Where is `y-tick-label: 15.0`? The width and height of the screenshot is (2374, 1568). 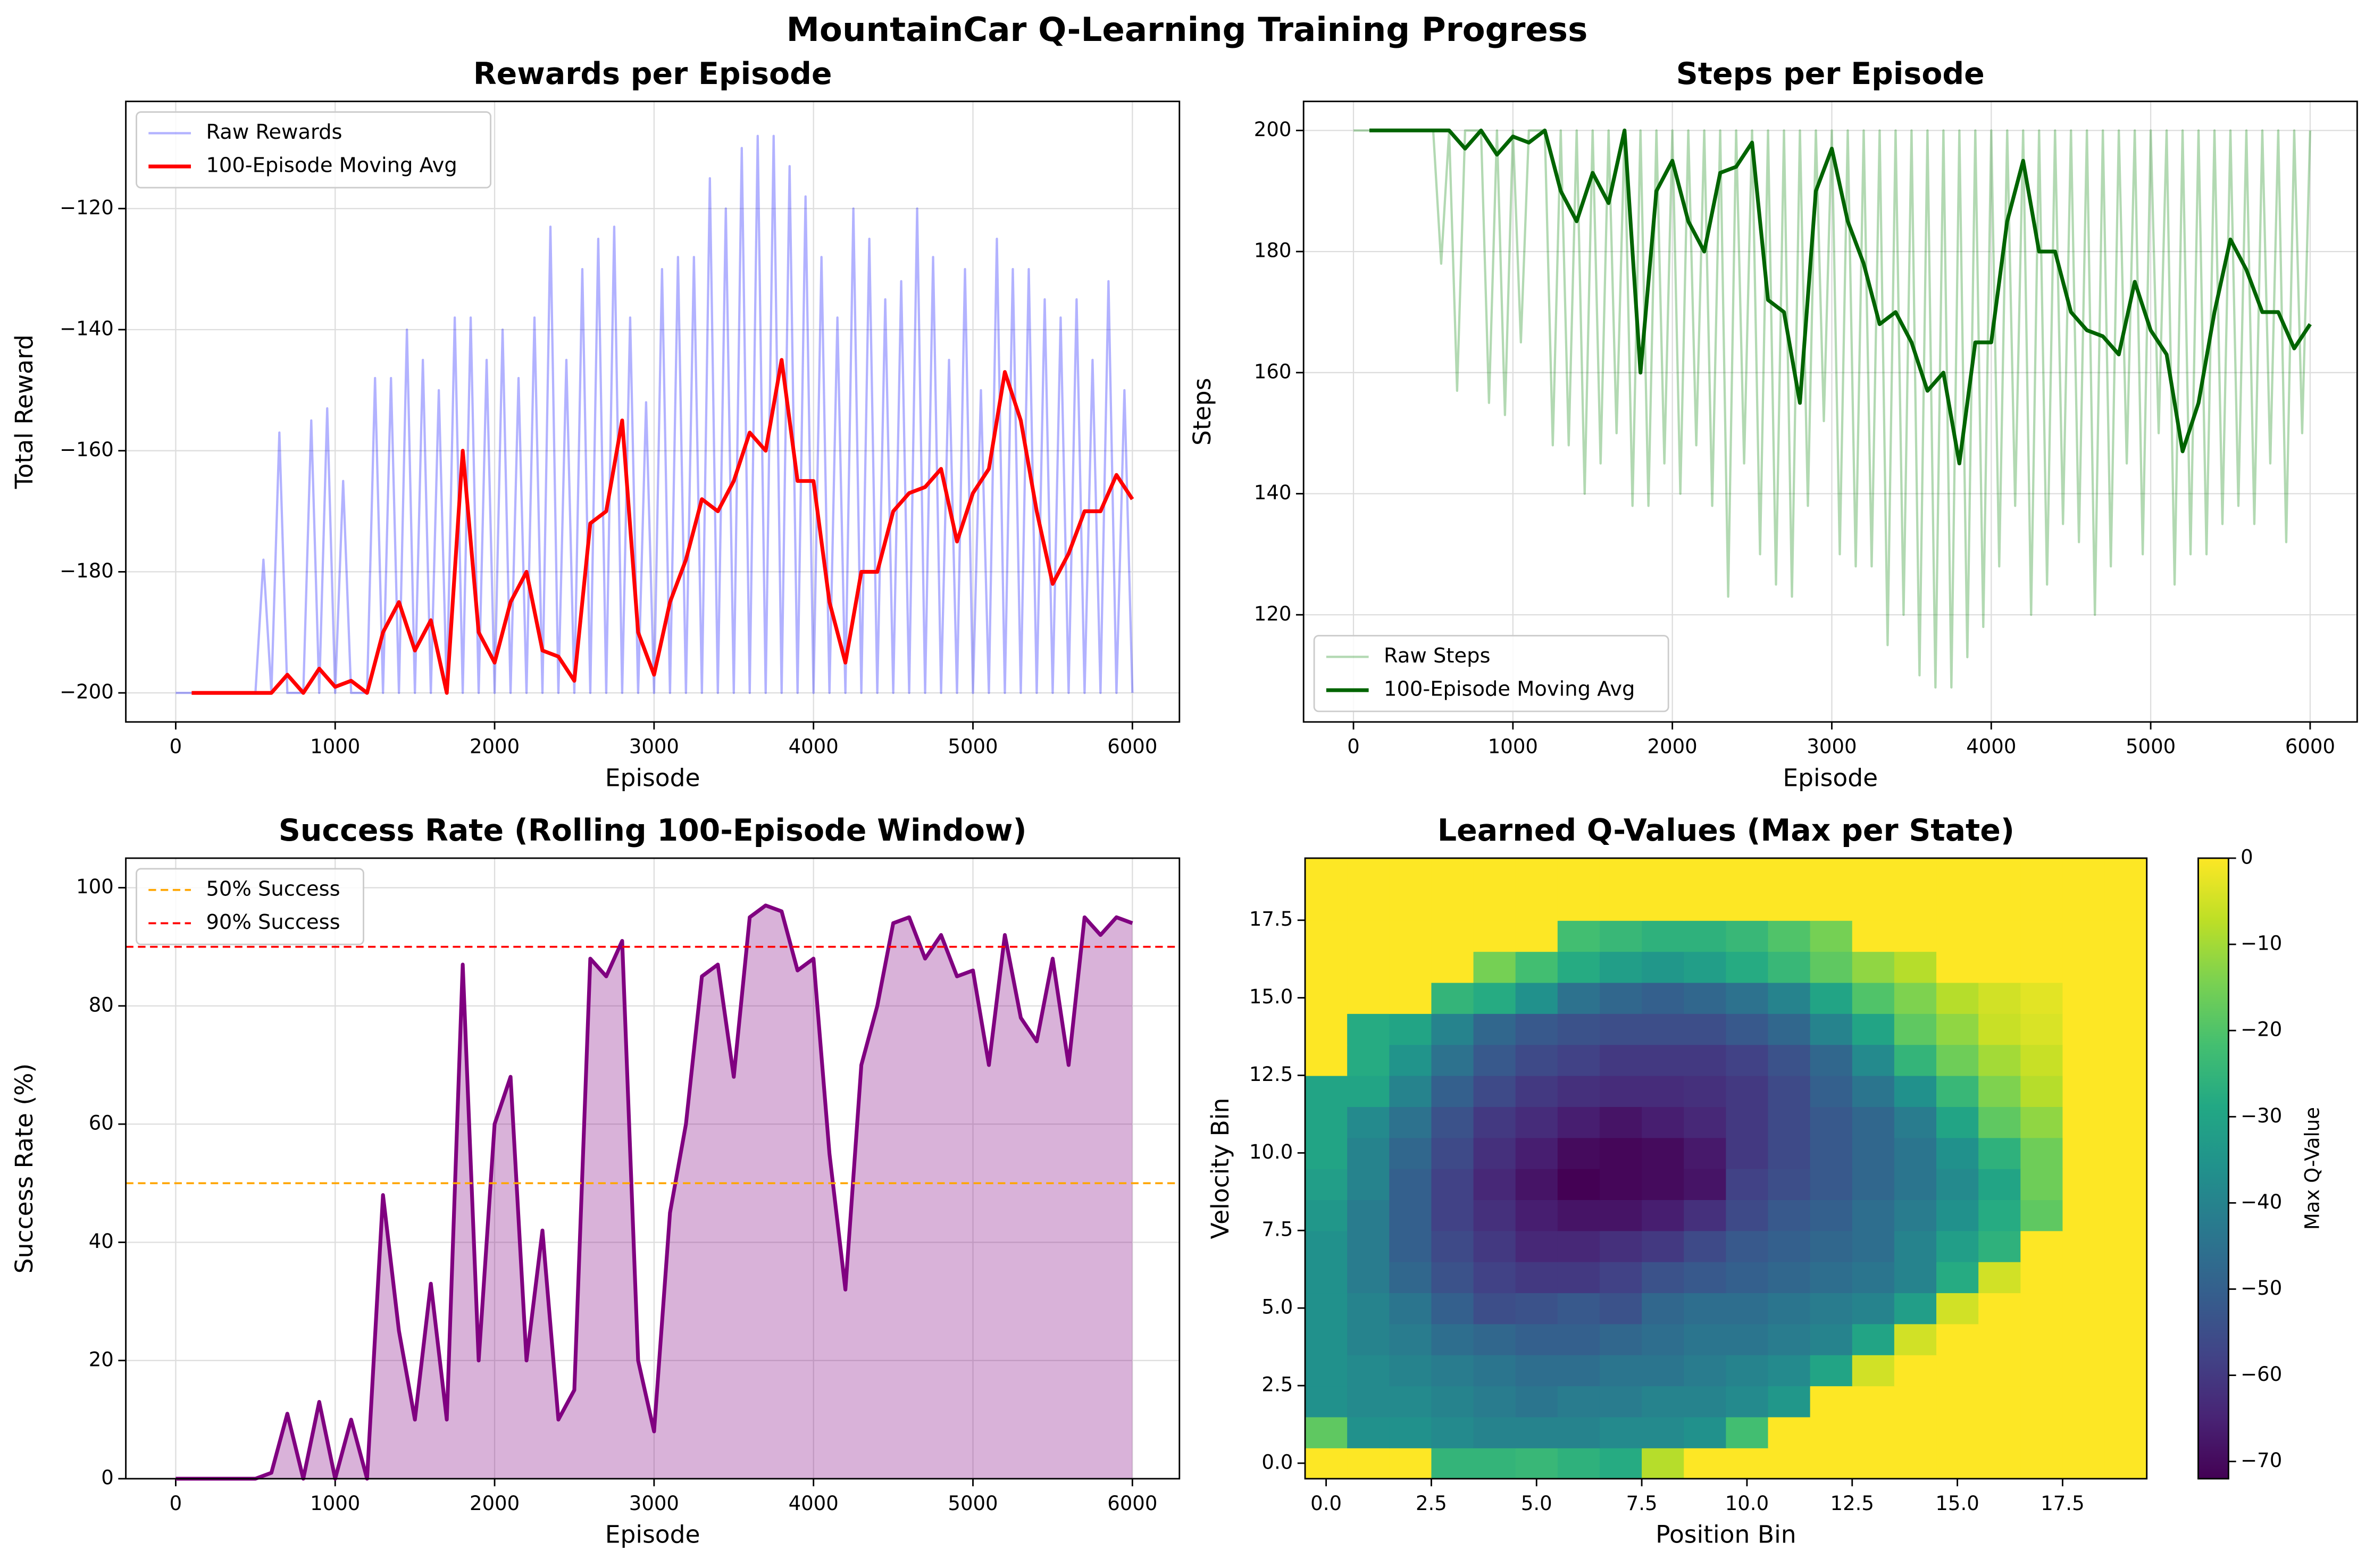
y-tick-label: 15.0 is located at coordinates (1271, 997).